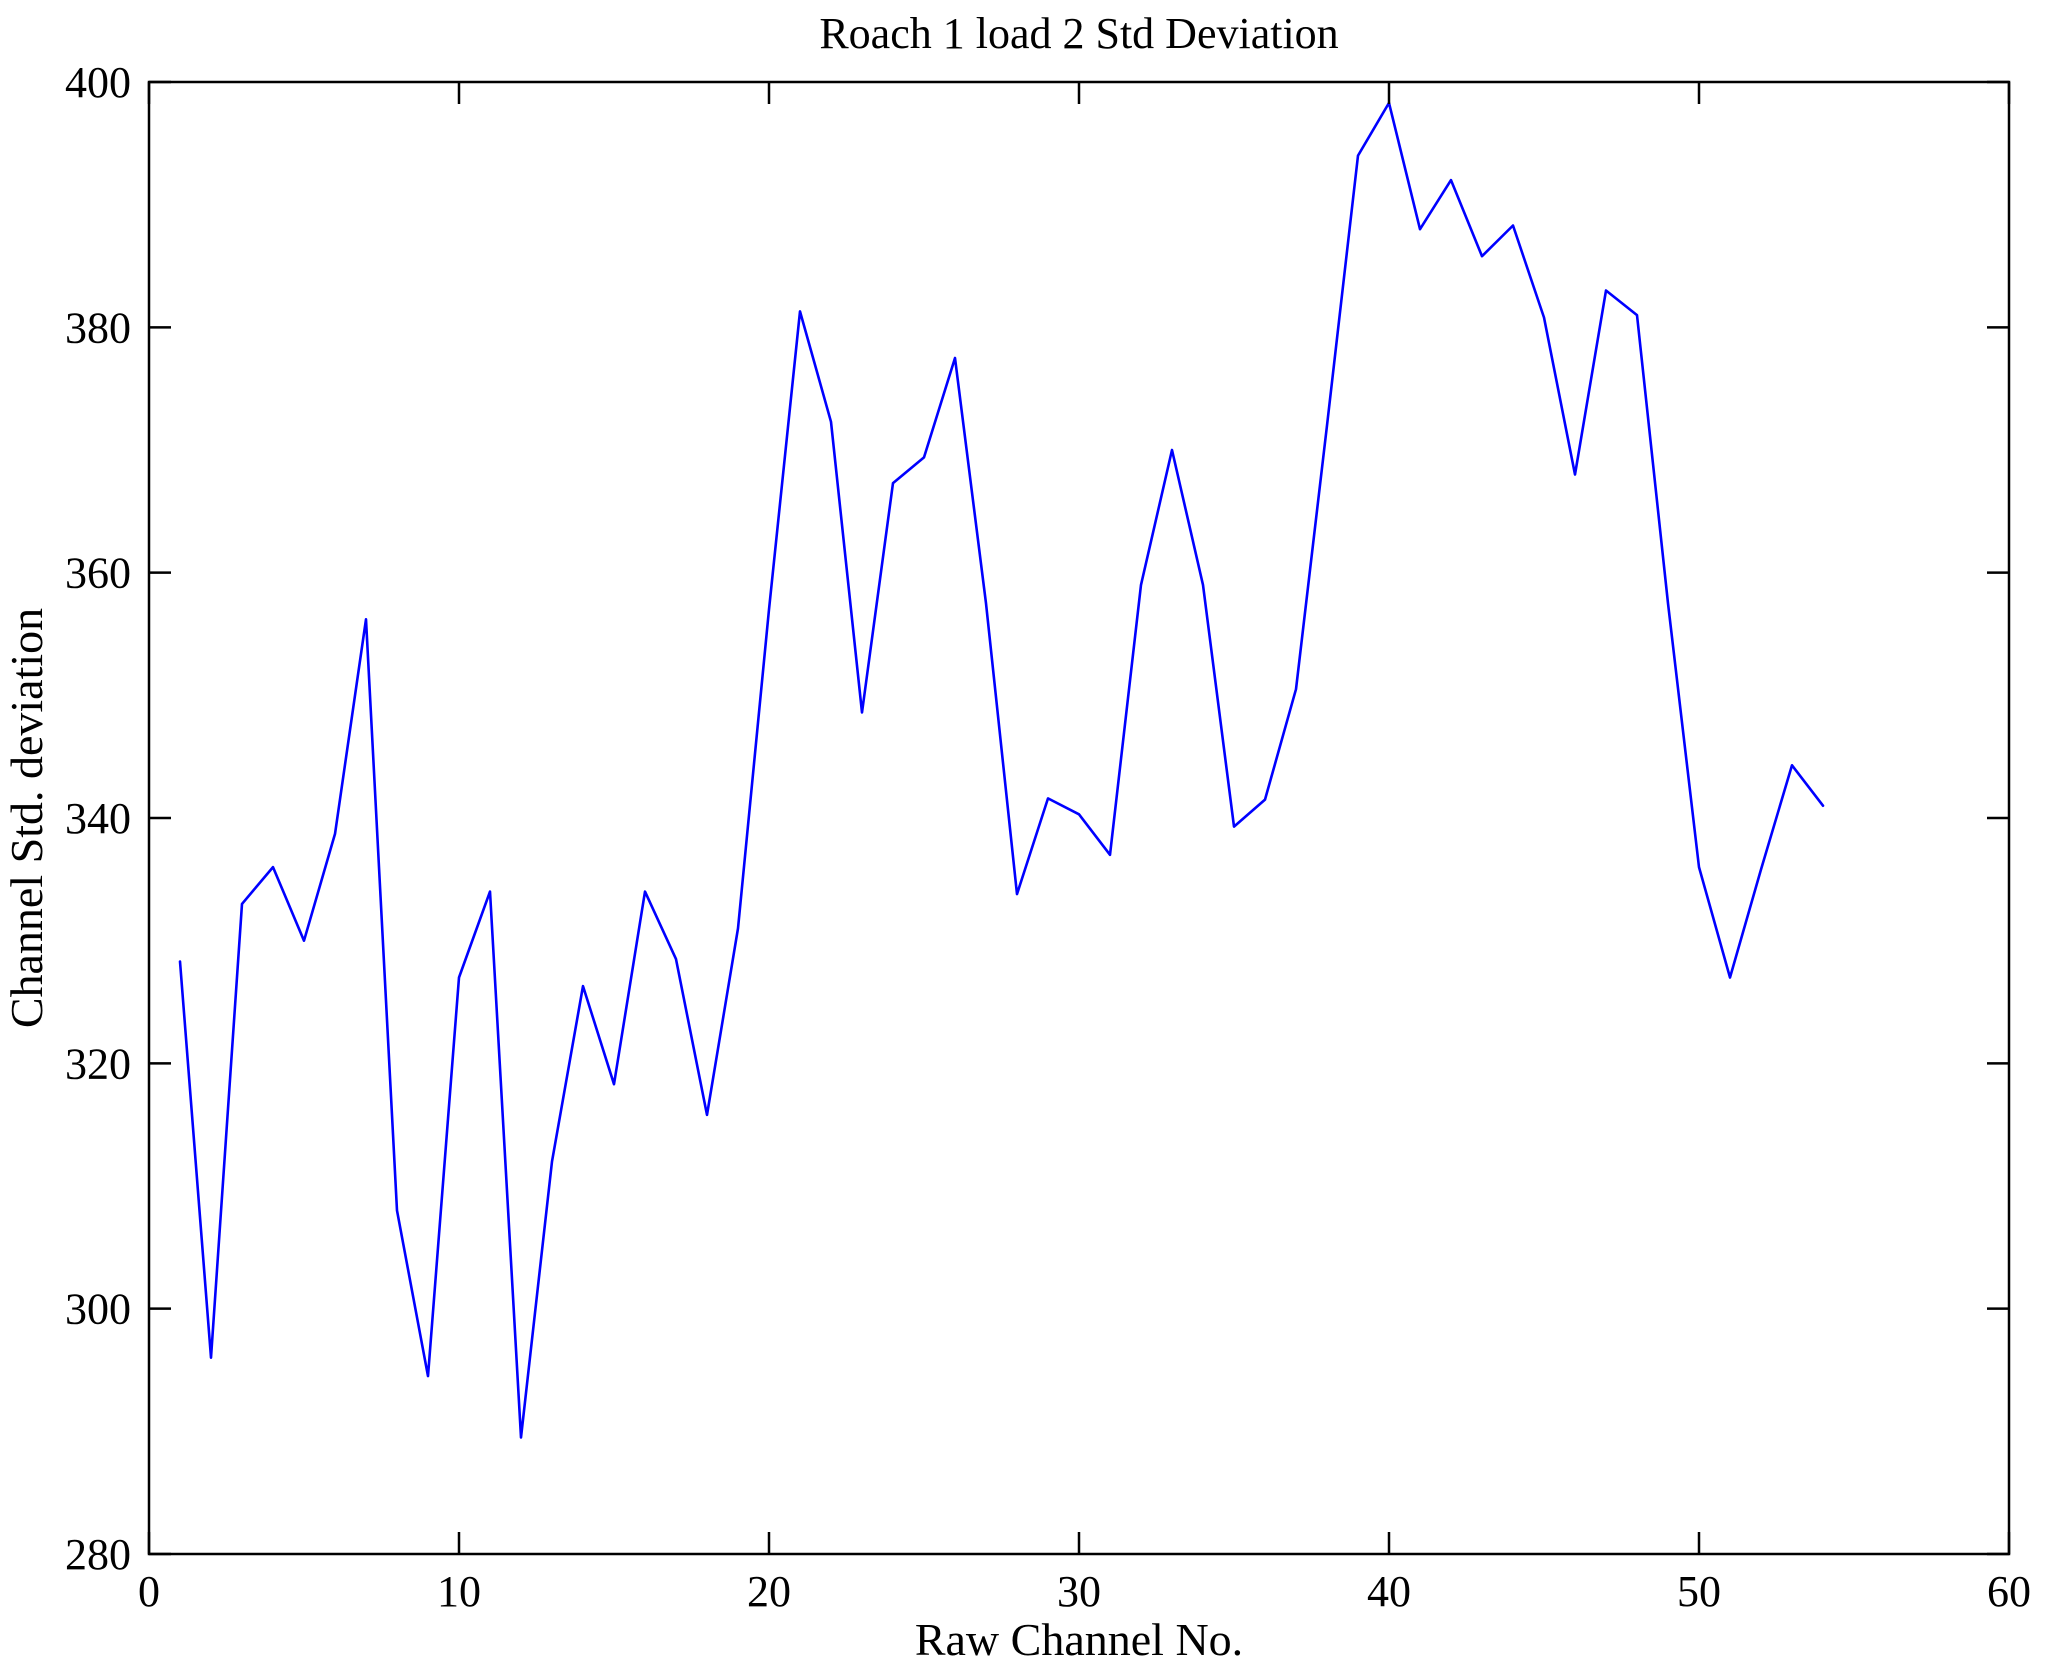 The height and width of the screenshot is (1671, 2046). I want to click on y-tick-label: 280, so click(98, 1554).